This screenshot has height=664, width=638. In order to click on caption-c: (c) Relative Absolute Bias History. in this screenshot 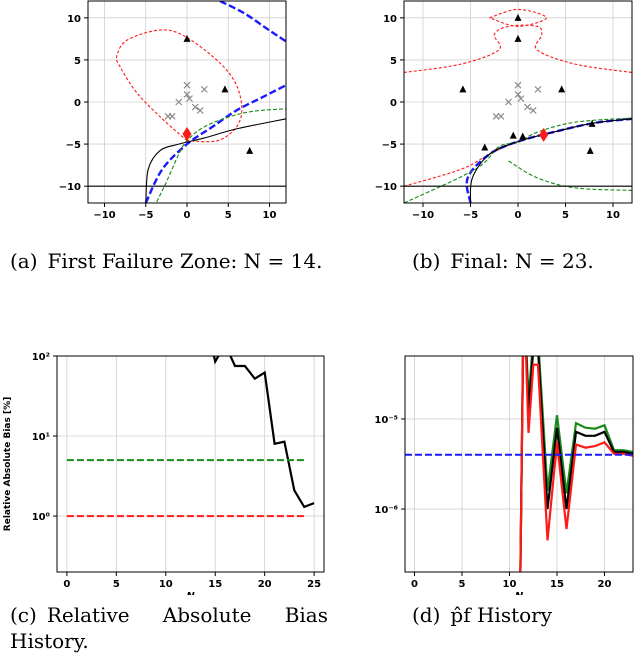, I will do `click(169, 628)`.